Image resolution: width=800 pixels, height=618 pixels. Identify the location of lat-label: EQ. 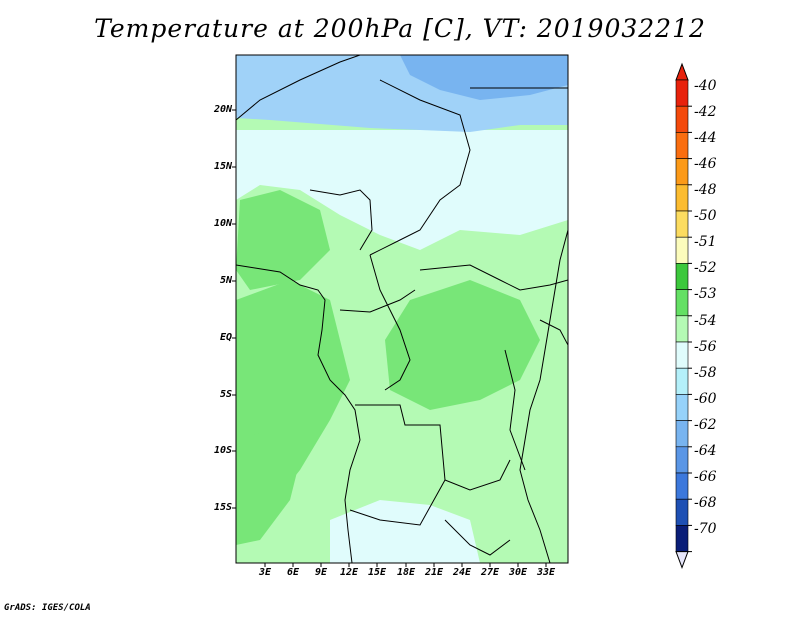
(225, 337).